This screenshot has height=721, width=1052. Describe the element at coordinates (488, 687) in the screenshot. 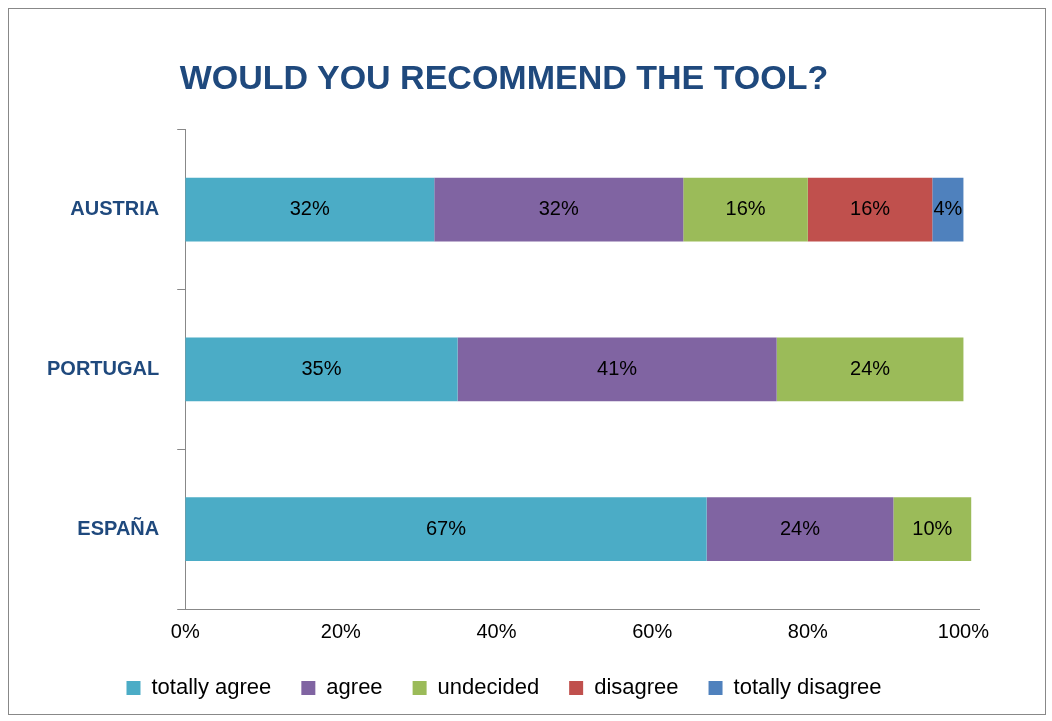

I see `legend-label: undecided` at that location.